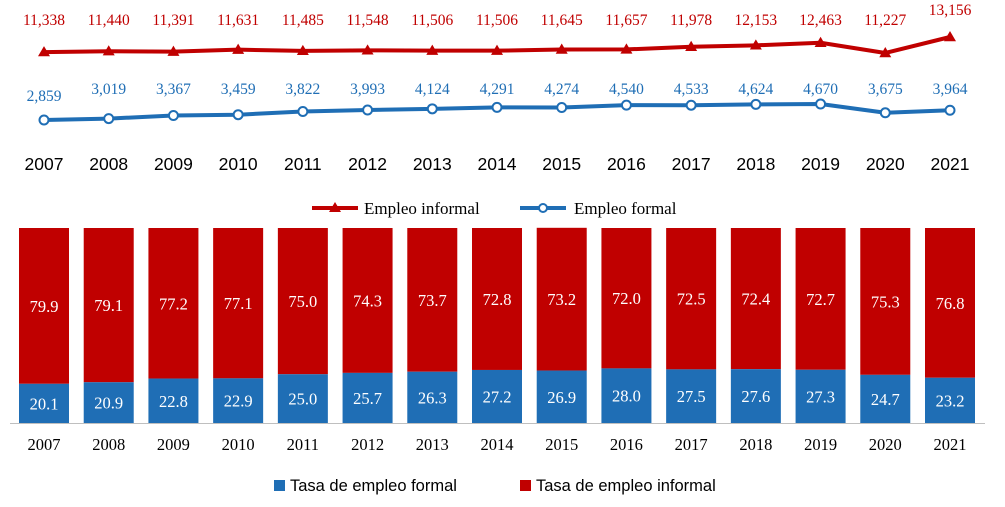 Image resolution: width=1005 pixels, height=507 pixels. I want to click on bar-chart-year-label: 2012, so click(367, 444).